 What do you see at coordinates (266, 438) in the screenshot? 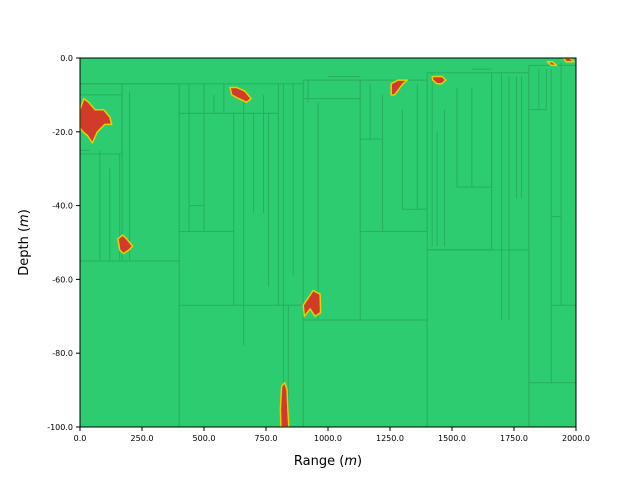
I see `x-tick-label: 750.0` at bounding box center [266, 438].